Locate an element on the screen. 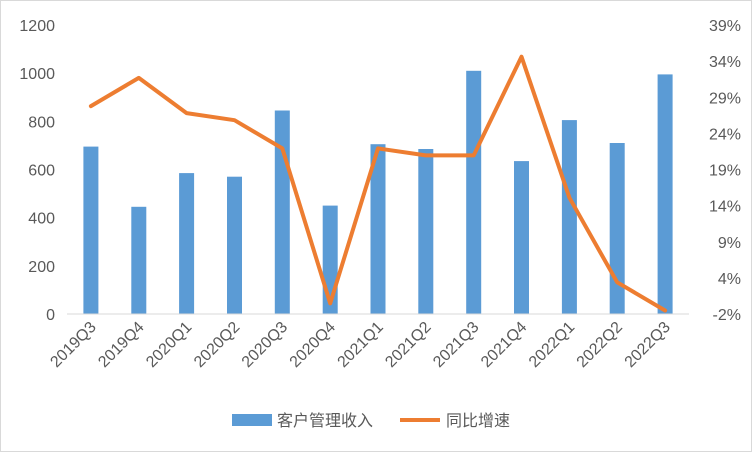 The width and height of the screenshot is (752, 452). right-tick-label: 29% is located at coordinates (725, 98).